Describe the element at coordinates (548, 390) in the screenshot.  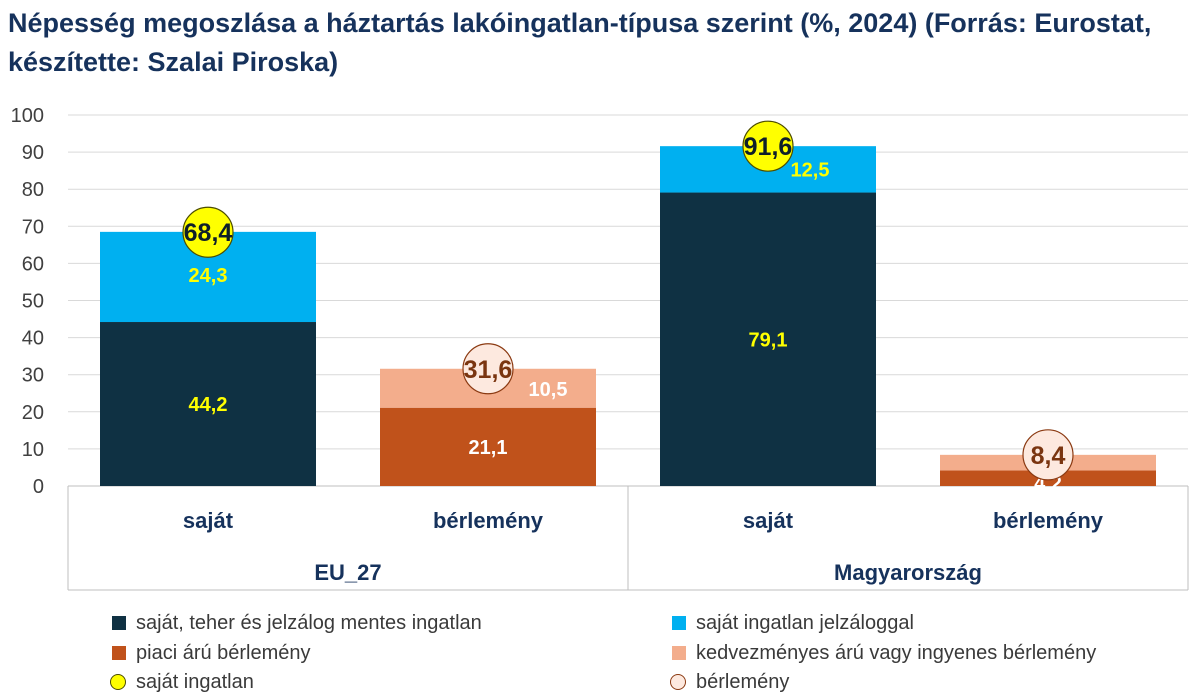
I see `bar-value-label-top: 10,5` at that location.